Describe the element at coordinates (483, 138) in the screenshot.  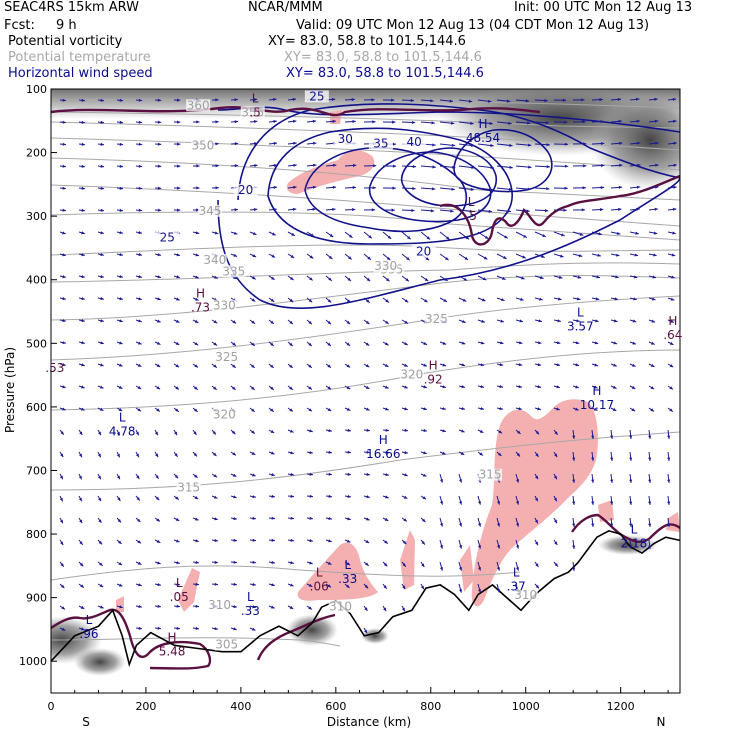
I see `extremum-value: 48.54` at that location.